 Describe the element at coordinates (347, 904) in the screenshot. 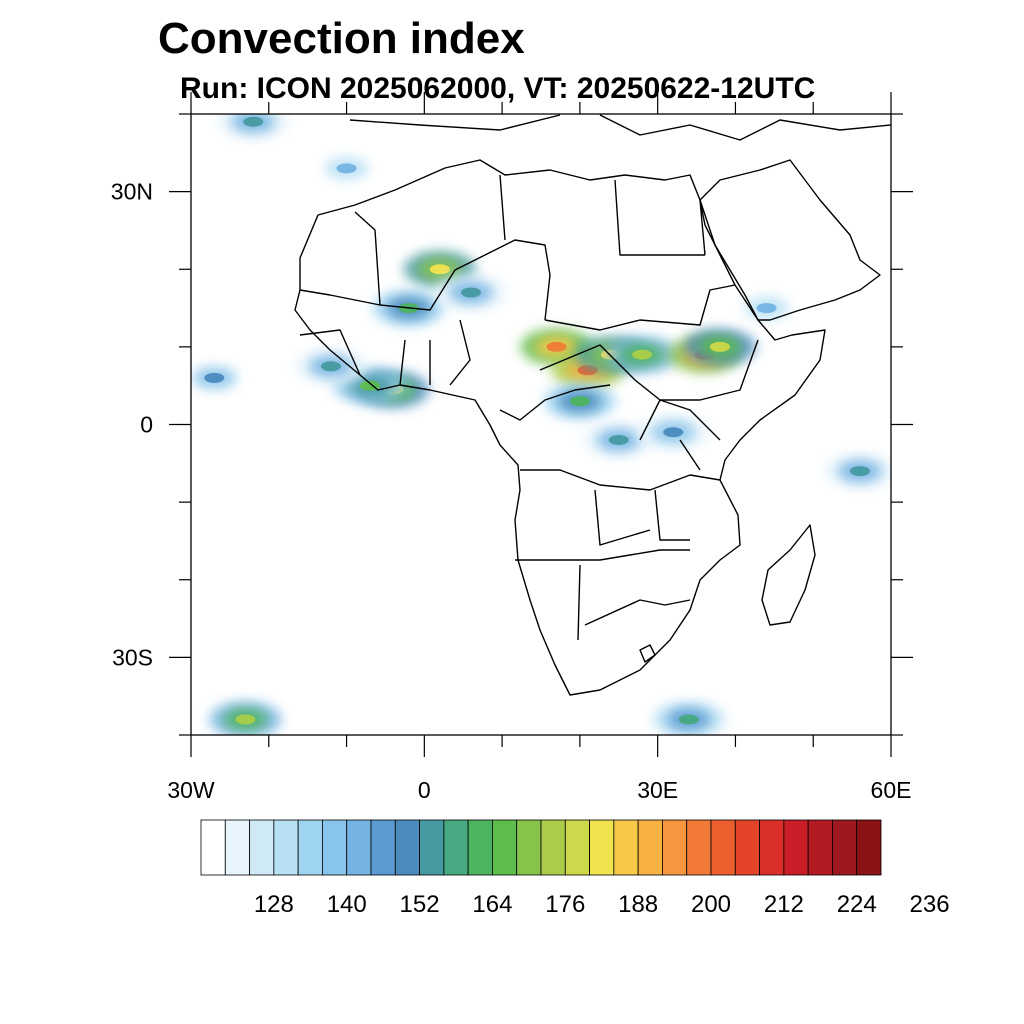

I see `colorbar-label: 140` at that location.